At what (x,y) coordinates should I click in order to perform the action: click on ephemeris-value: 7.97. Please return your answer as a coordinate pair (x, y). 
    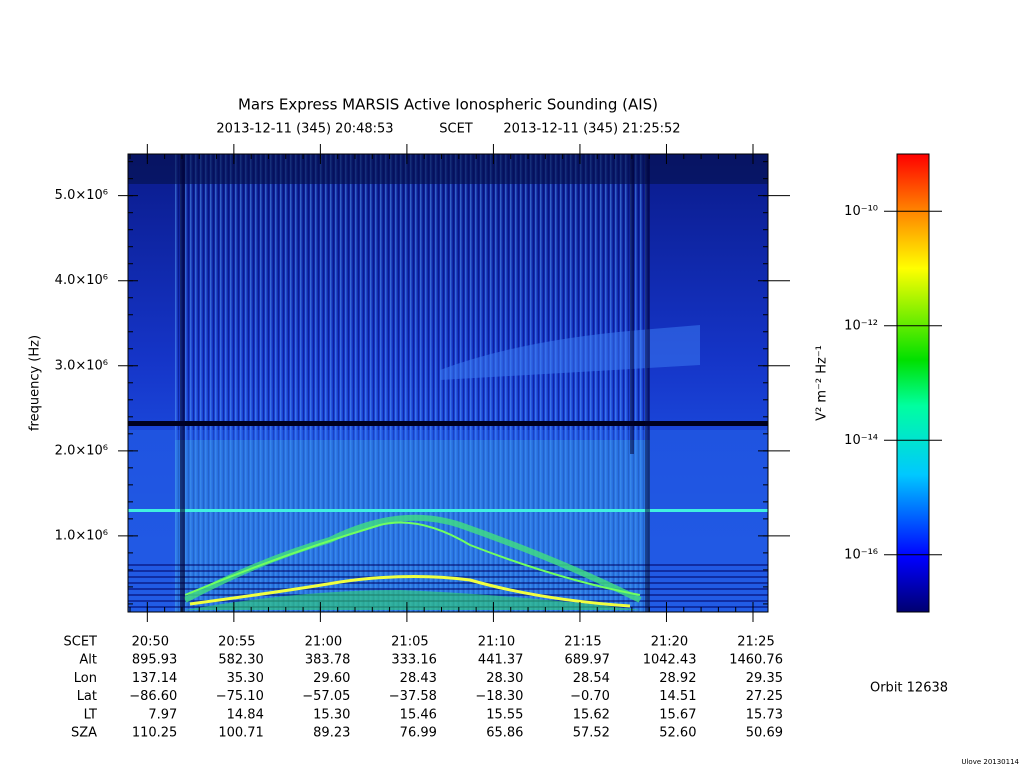
    Looking at the image, I should click on (162, 714).